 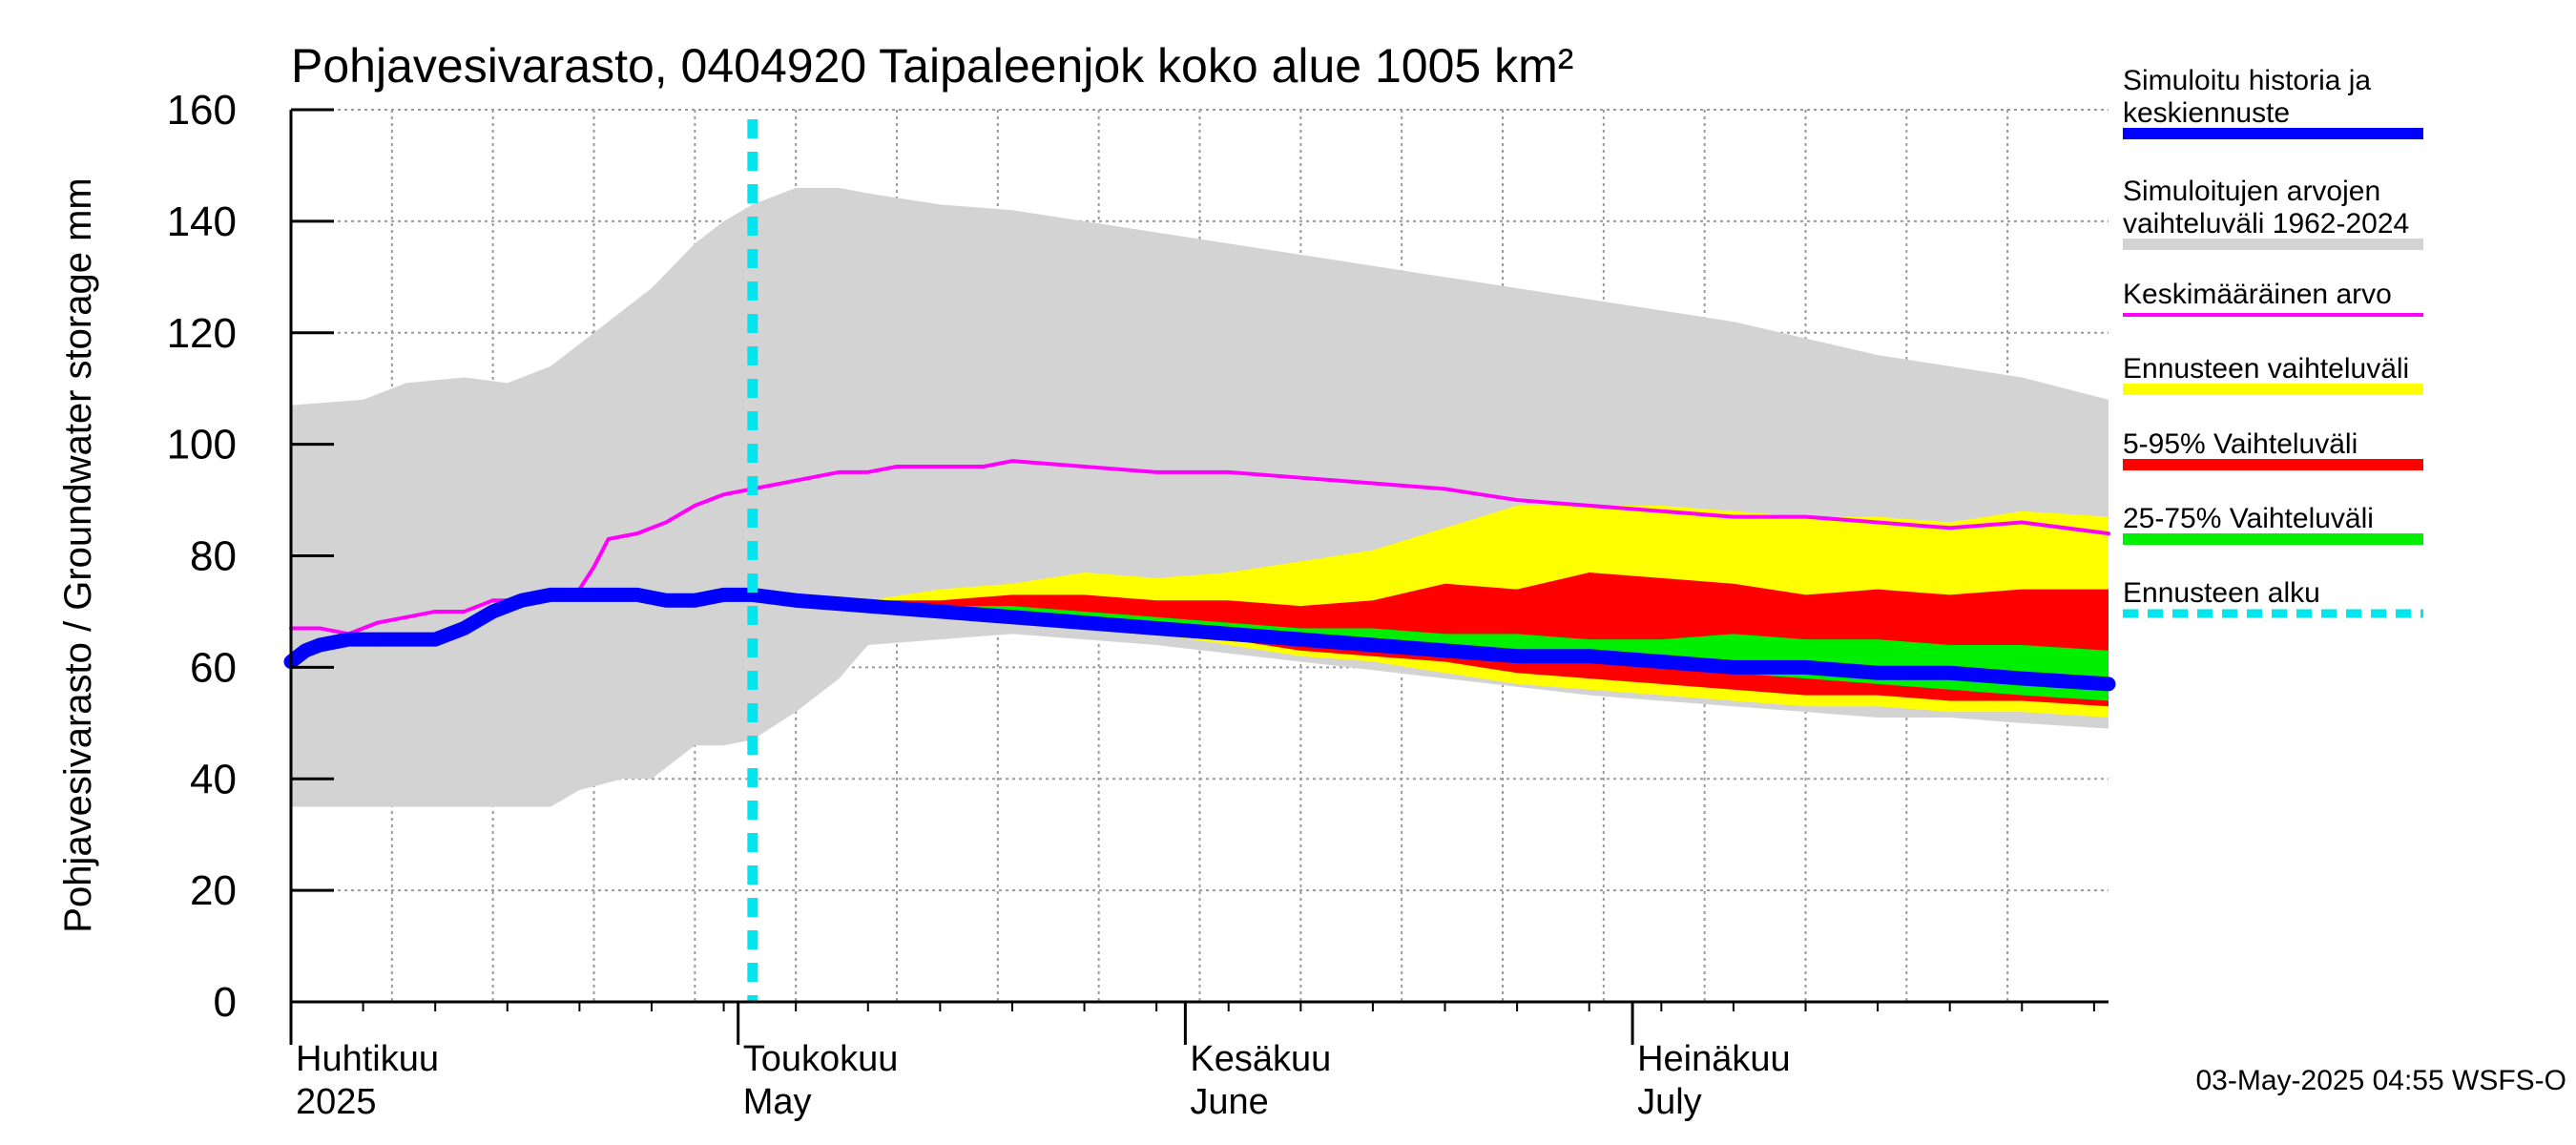 I want to click on legend-label: Ennusteen vaihteluväli, so click(x=2266, y=369).